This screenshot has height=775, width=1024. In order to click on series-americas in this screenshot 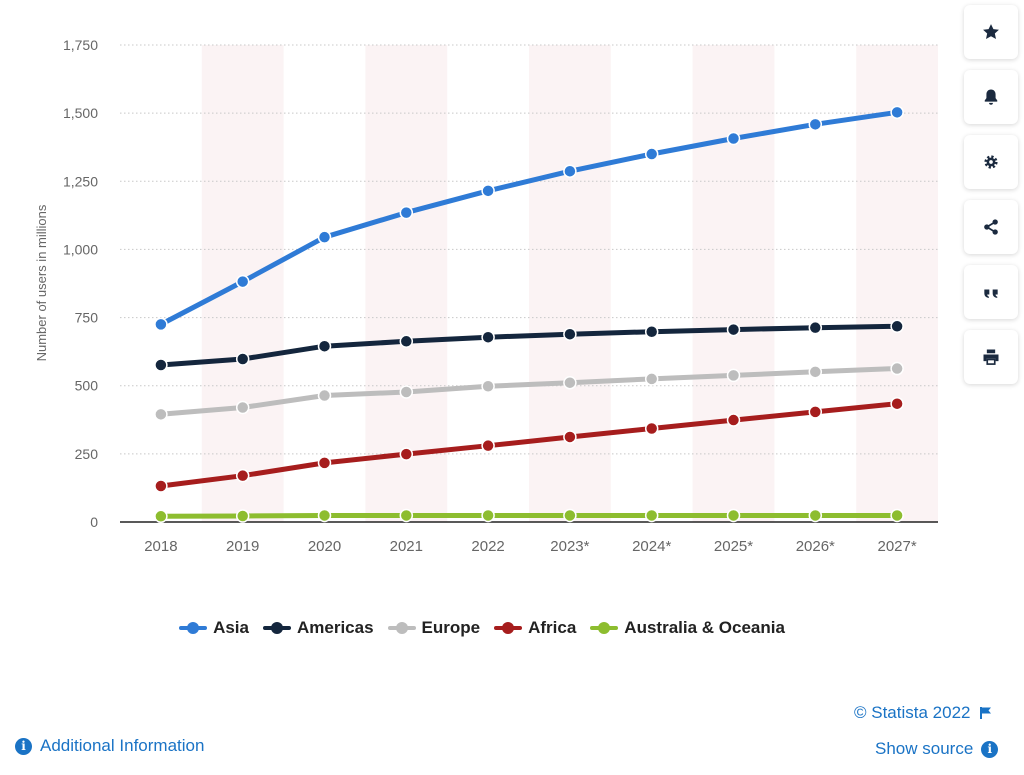, I will do `click(529, 345)`.